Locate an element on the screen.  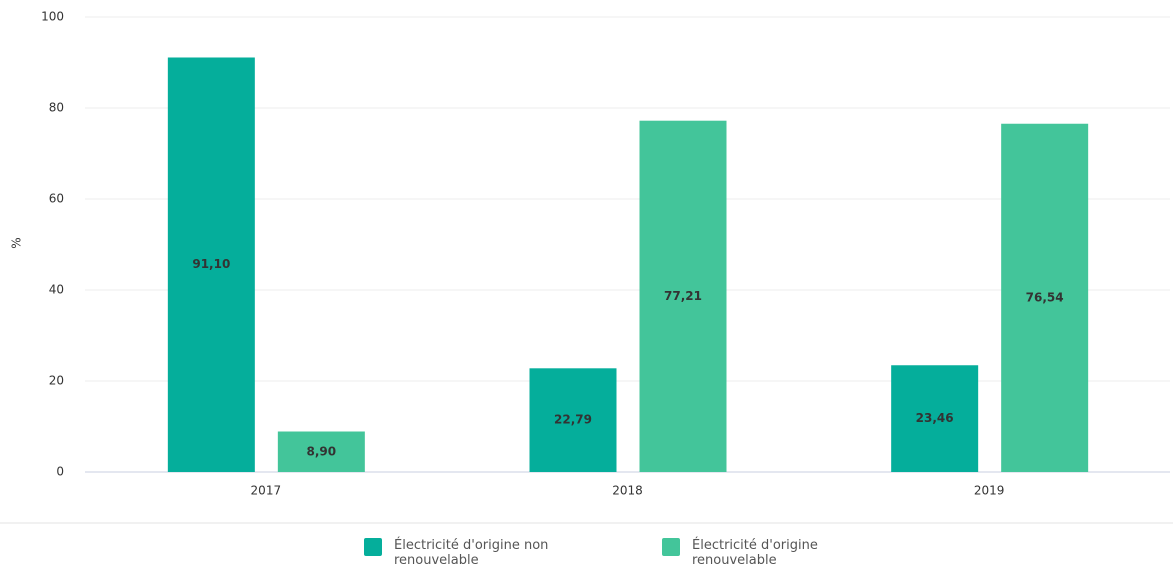
y-tick-label: 60 is located at coordinates (56, 199).